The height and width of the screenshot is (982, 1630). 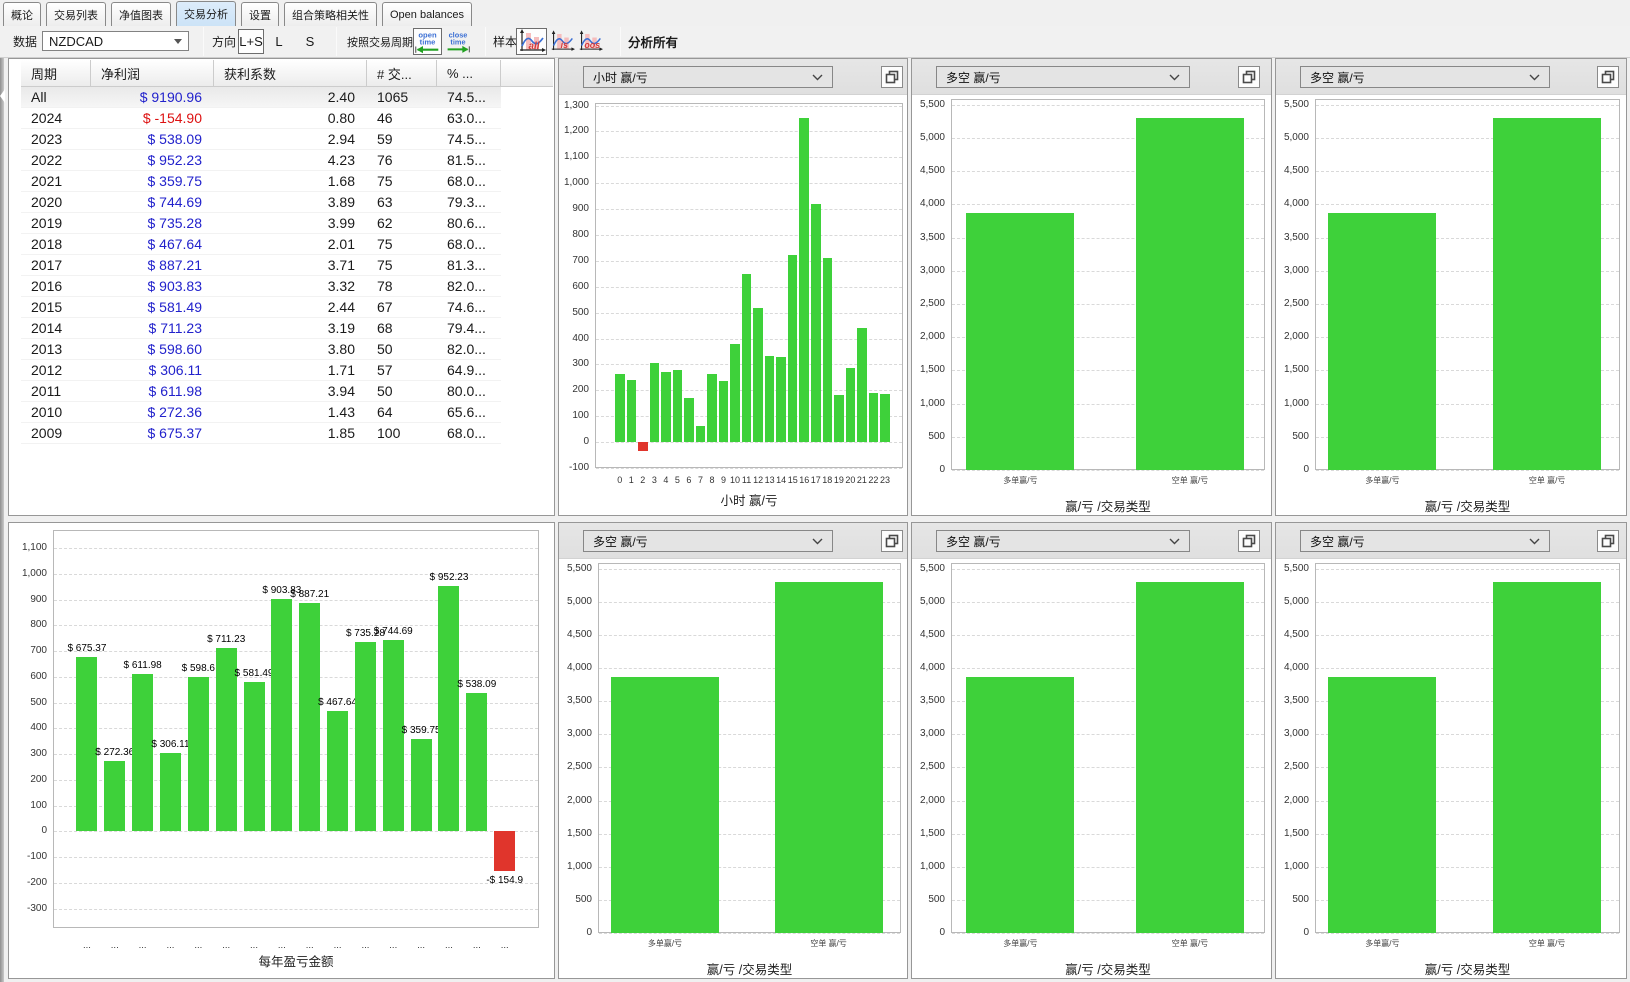 What do you see at coordinates (735, 480) in the screenshot?
I see `x-tick-label: 10` at bounding box center [735, 480].